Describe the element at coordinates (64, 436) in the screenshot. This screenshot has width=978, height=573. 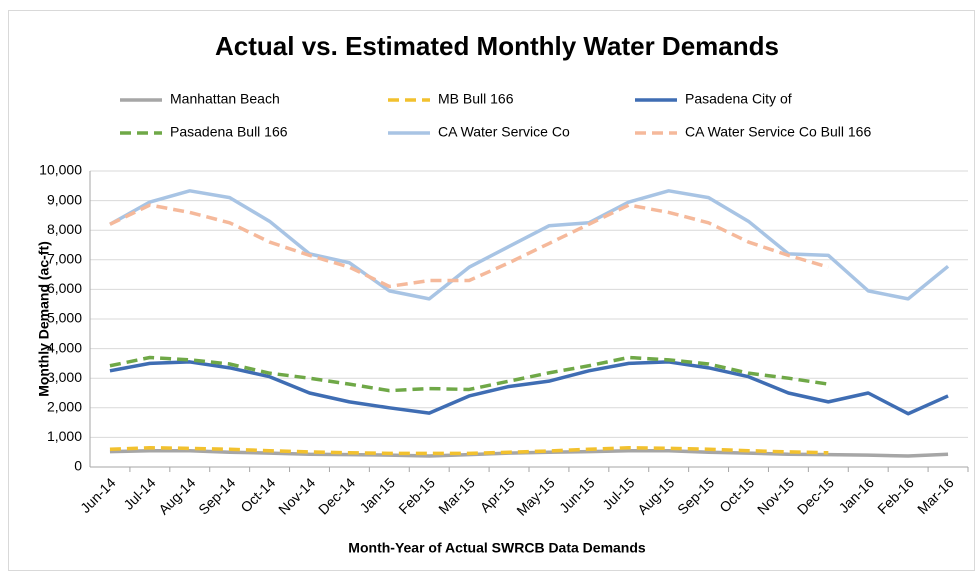
I see `y-tick-label: 1,000` at that location.